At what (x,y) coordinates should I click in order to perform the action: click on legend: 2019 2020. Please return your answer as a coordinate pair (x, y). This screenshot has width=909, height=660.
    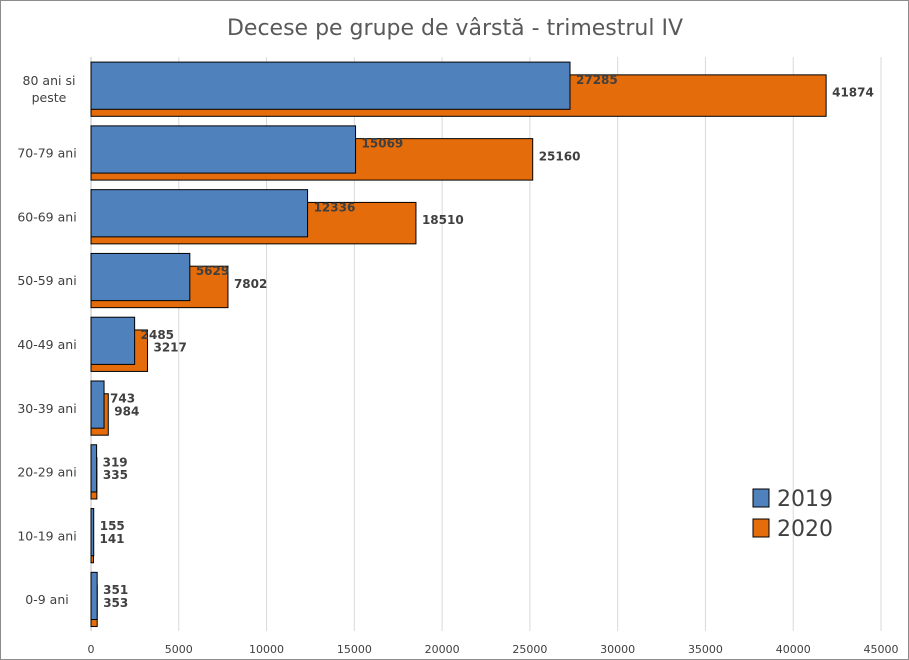
    Looking at the image, I should click on (792, 514).